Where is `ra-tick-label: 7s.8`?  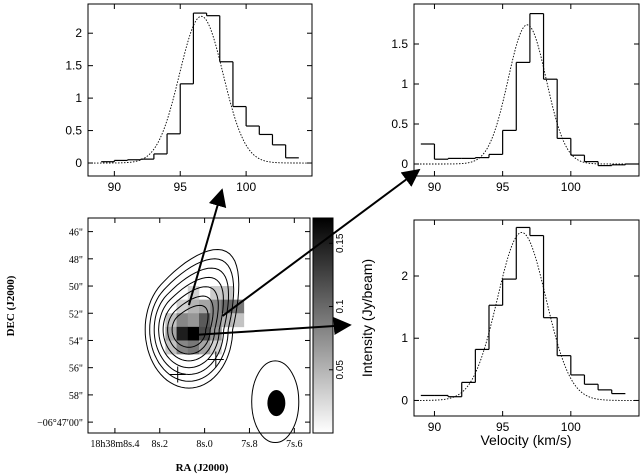 ra-tick-label: 7s.8 is located at coordinates (249, 444).